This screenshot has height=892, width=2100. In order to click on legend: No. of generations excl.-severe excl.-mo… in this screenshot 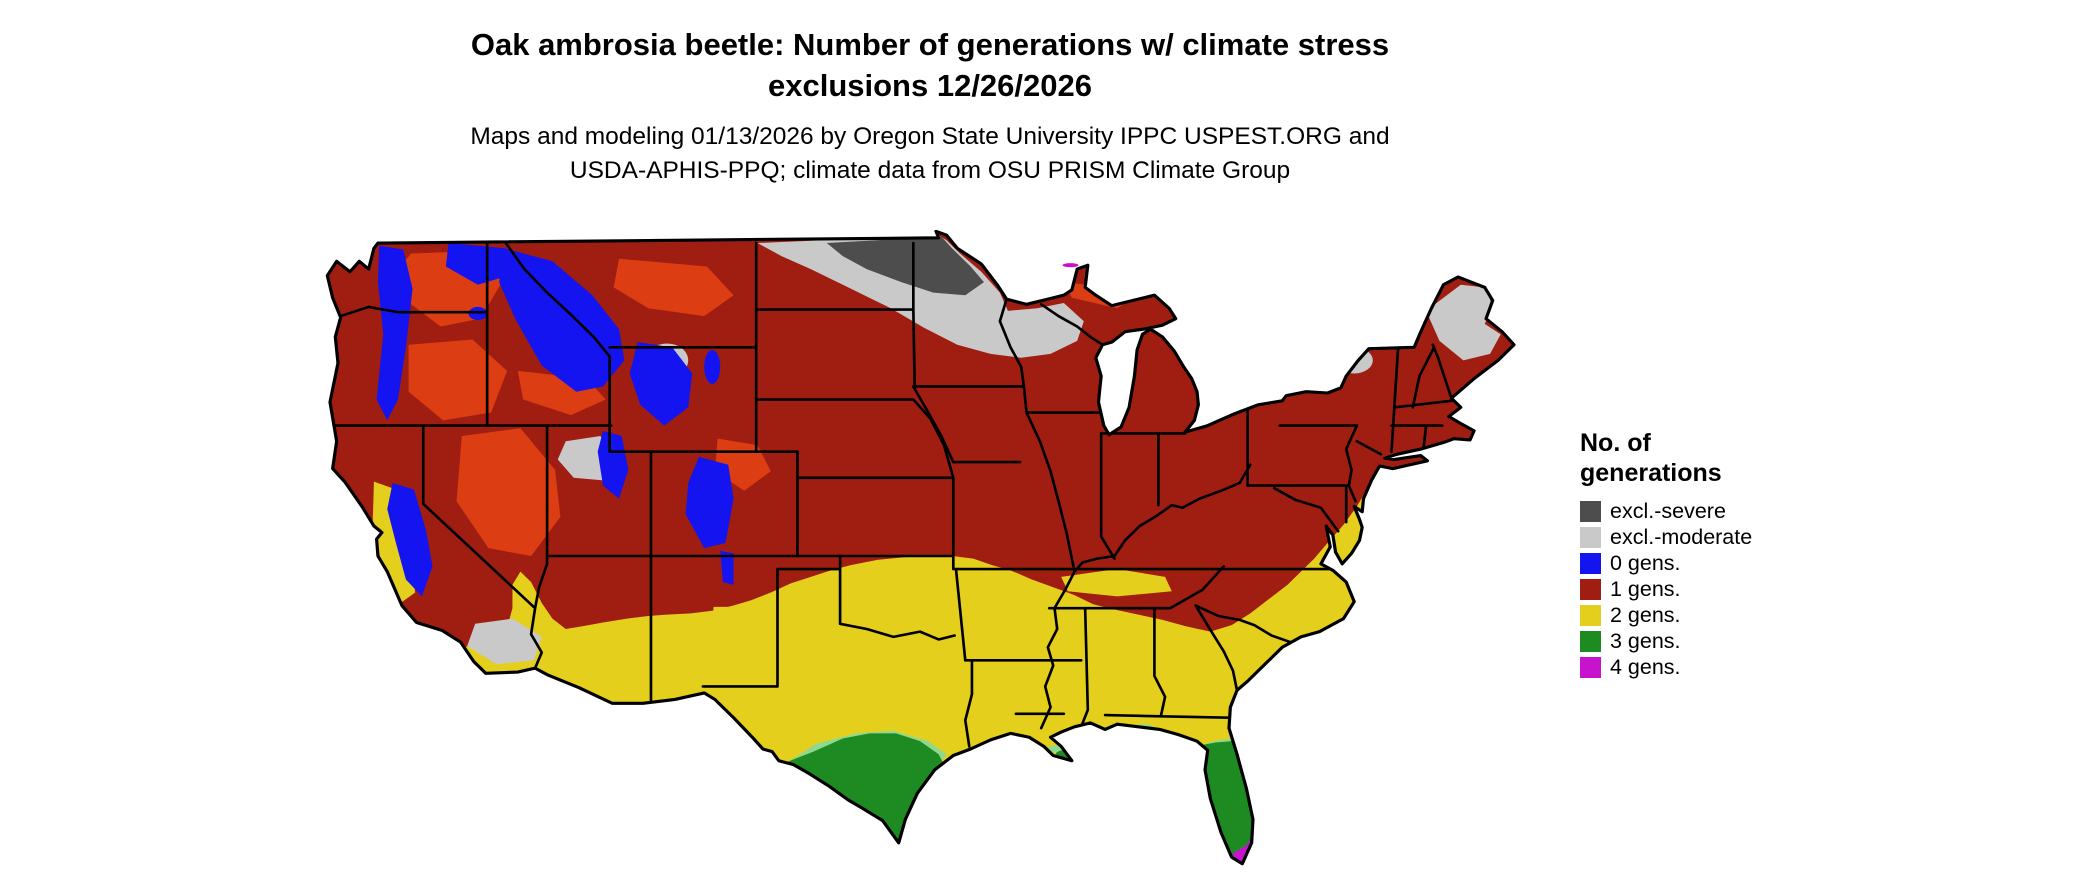, I will do `click(1710, 555)`.